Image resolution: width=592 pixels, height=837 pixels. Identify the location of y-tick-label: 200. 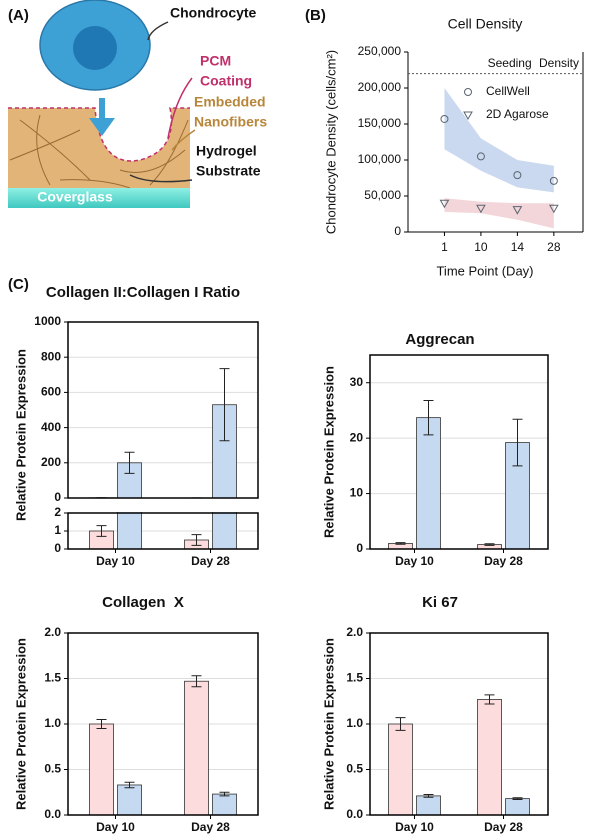
(51, 462).